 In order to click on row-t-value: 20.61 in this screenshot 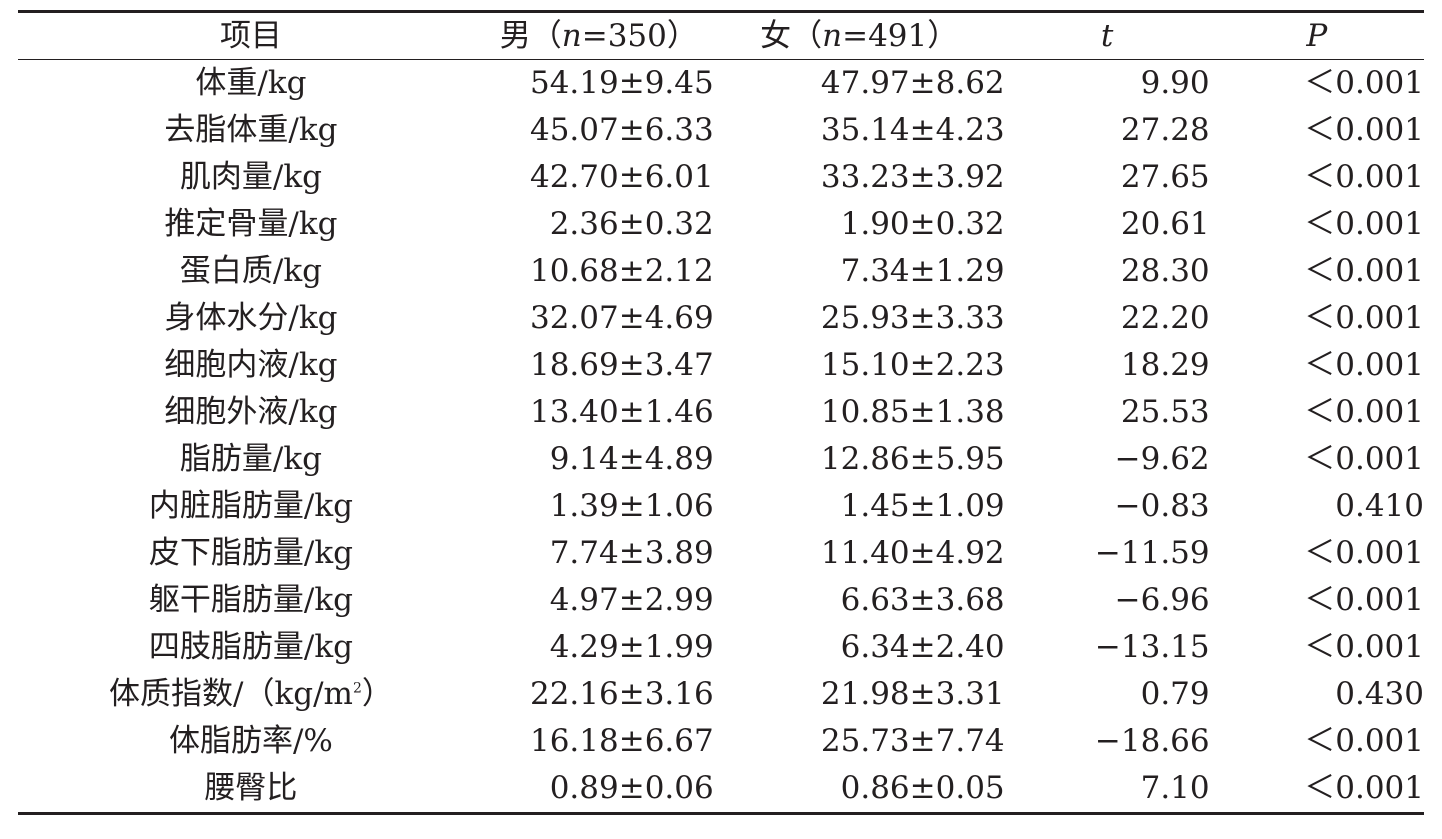, I will do `click(1165, 224)`.